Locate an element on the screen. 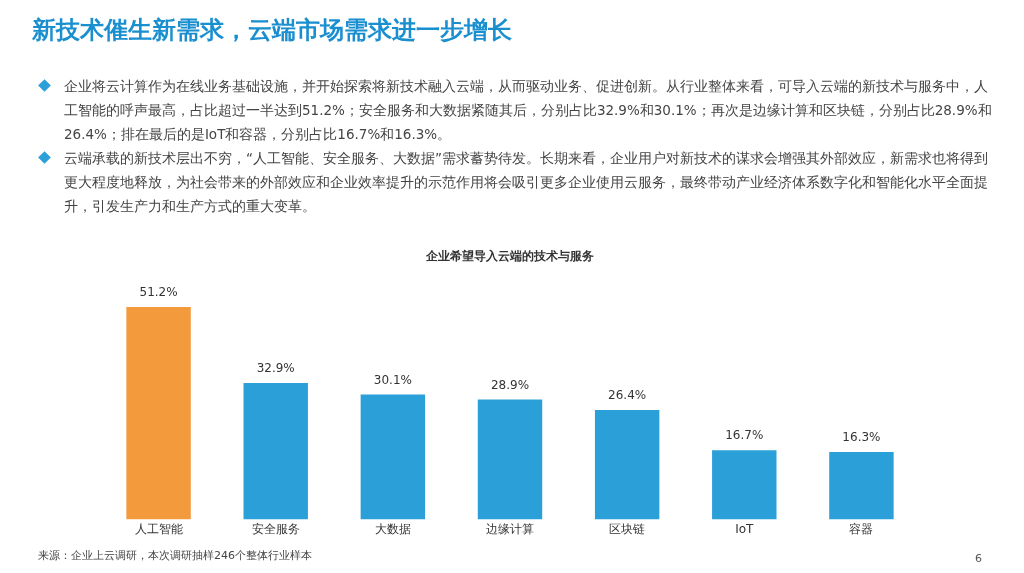 The height and width of the screenshot is (573, 1024). text: 企业将云计算作为在线业务基础设施，并开始探索将新技术融入云端，从而驱动业务、促进创新。从行业整体来看，可导入云端的新技术与服务中，人工智能的呼声最高，占比超过一半达到51.2%；安全服务和大数据紧随其后，分别占比32.9%和30.1%；再次是边缘计算和区块链，分别占比28.9%和26.4%；排在最后的是IoT和容器，分别占比16.7%和16.3%。 is located at coordinates (528, 110).